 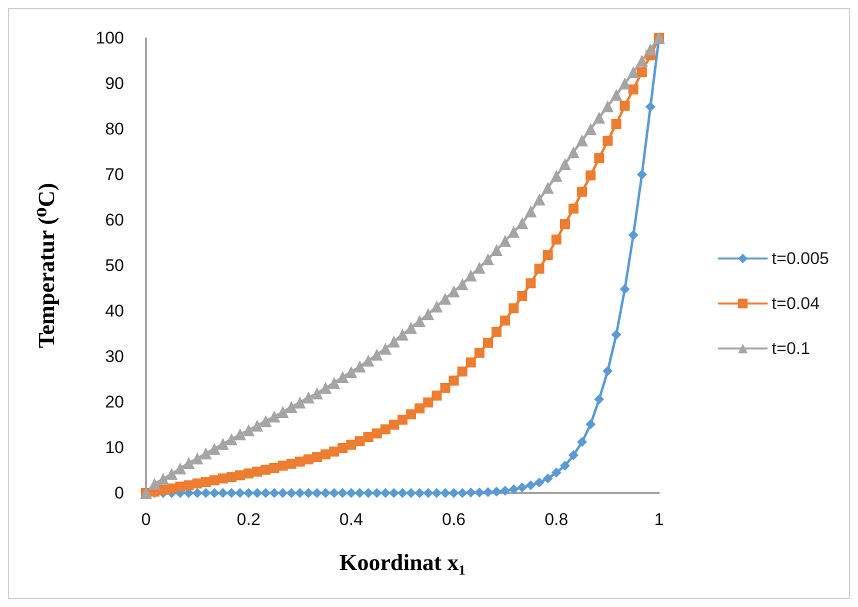 I want to click on y-tick-label: 90, so click(x=114, y=83).